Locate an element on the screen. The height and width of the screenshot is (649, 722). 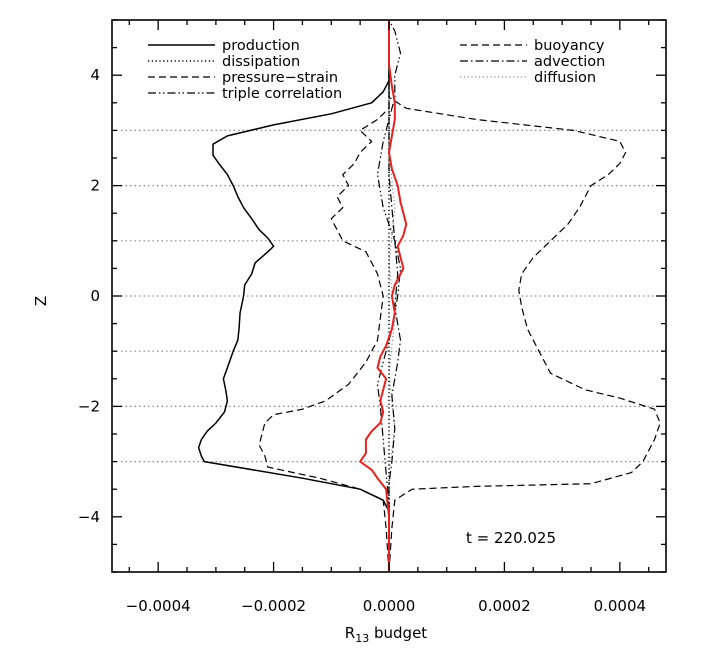
y-axis-label: Z is located at coordinates (41, 301).